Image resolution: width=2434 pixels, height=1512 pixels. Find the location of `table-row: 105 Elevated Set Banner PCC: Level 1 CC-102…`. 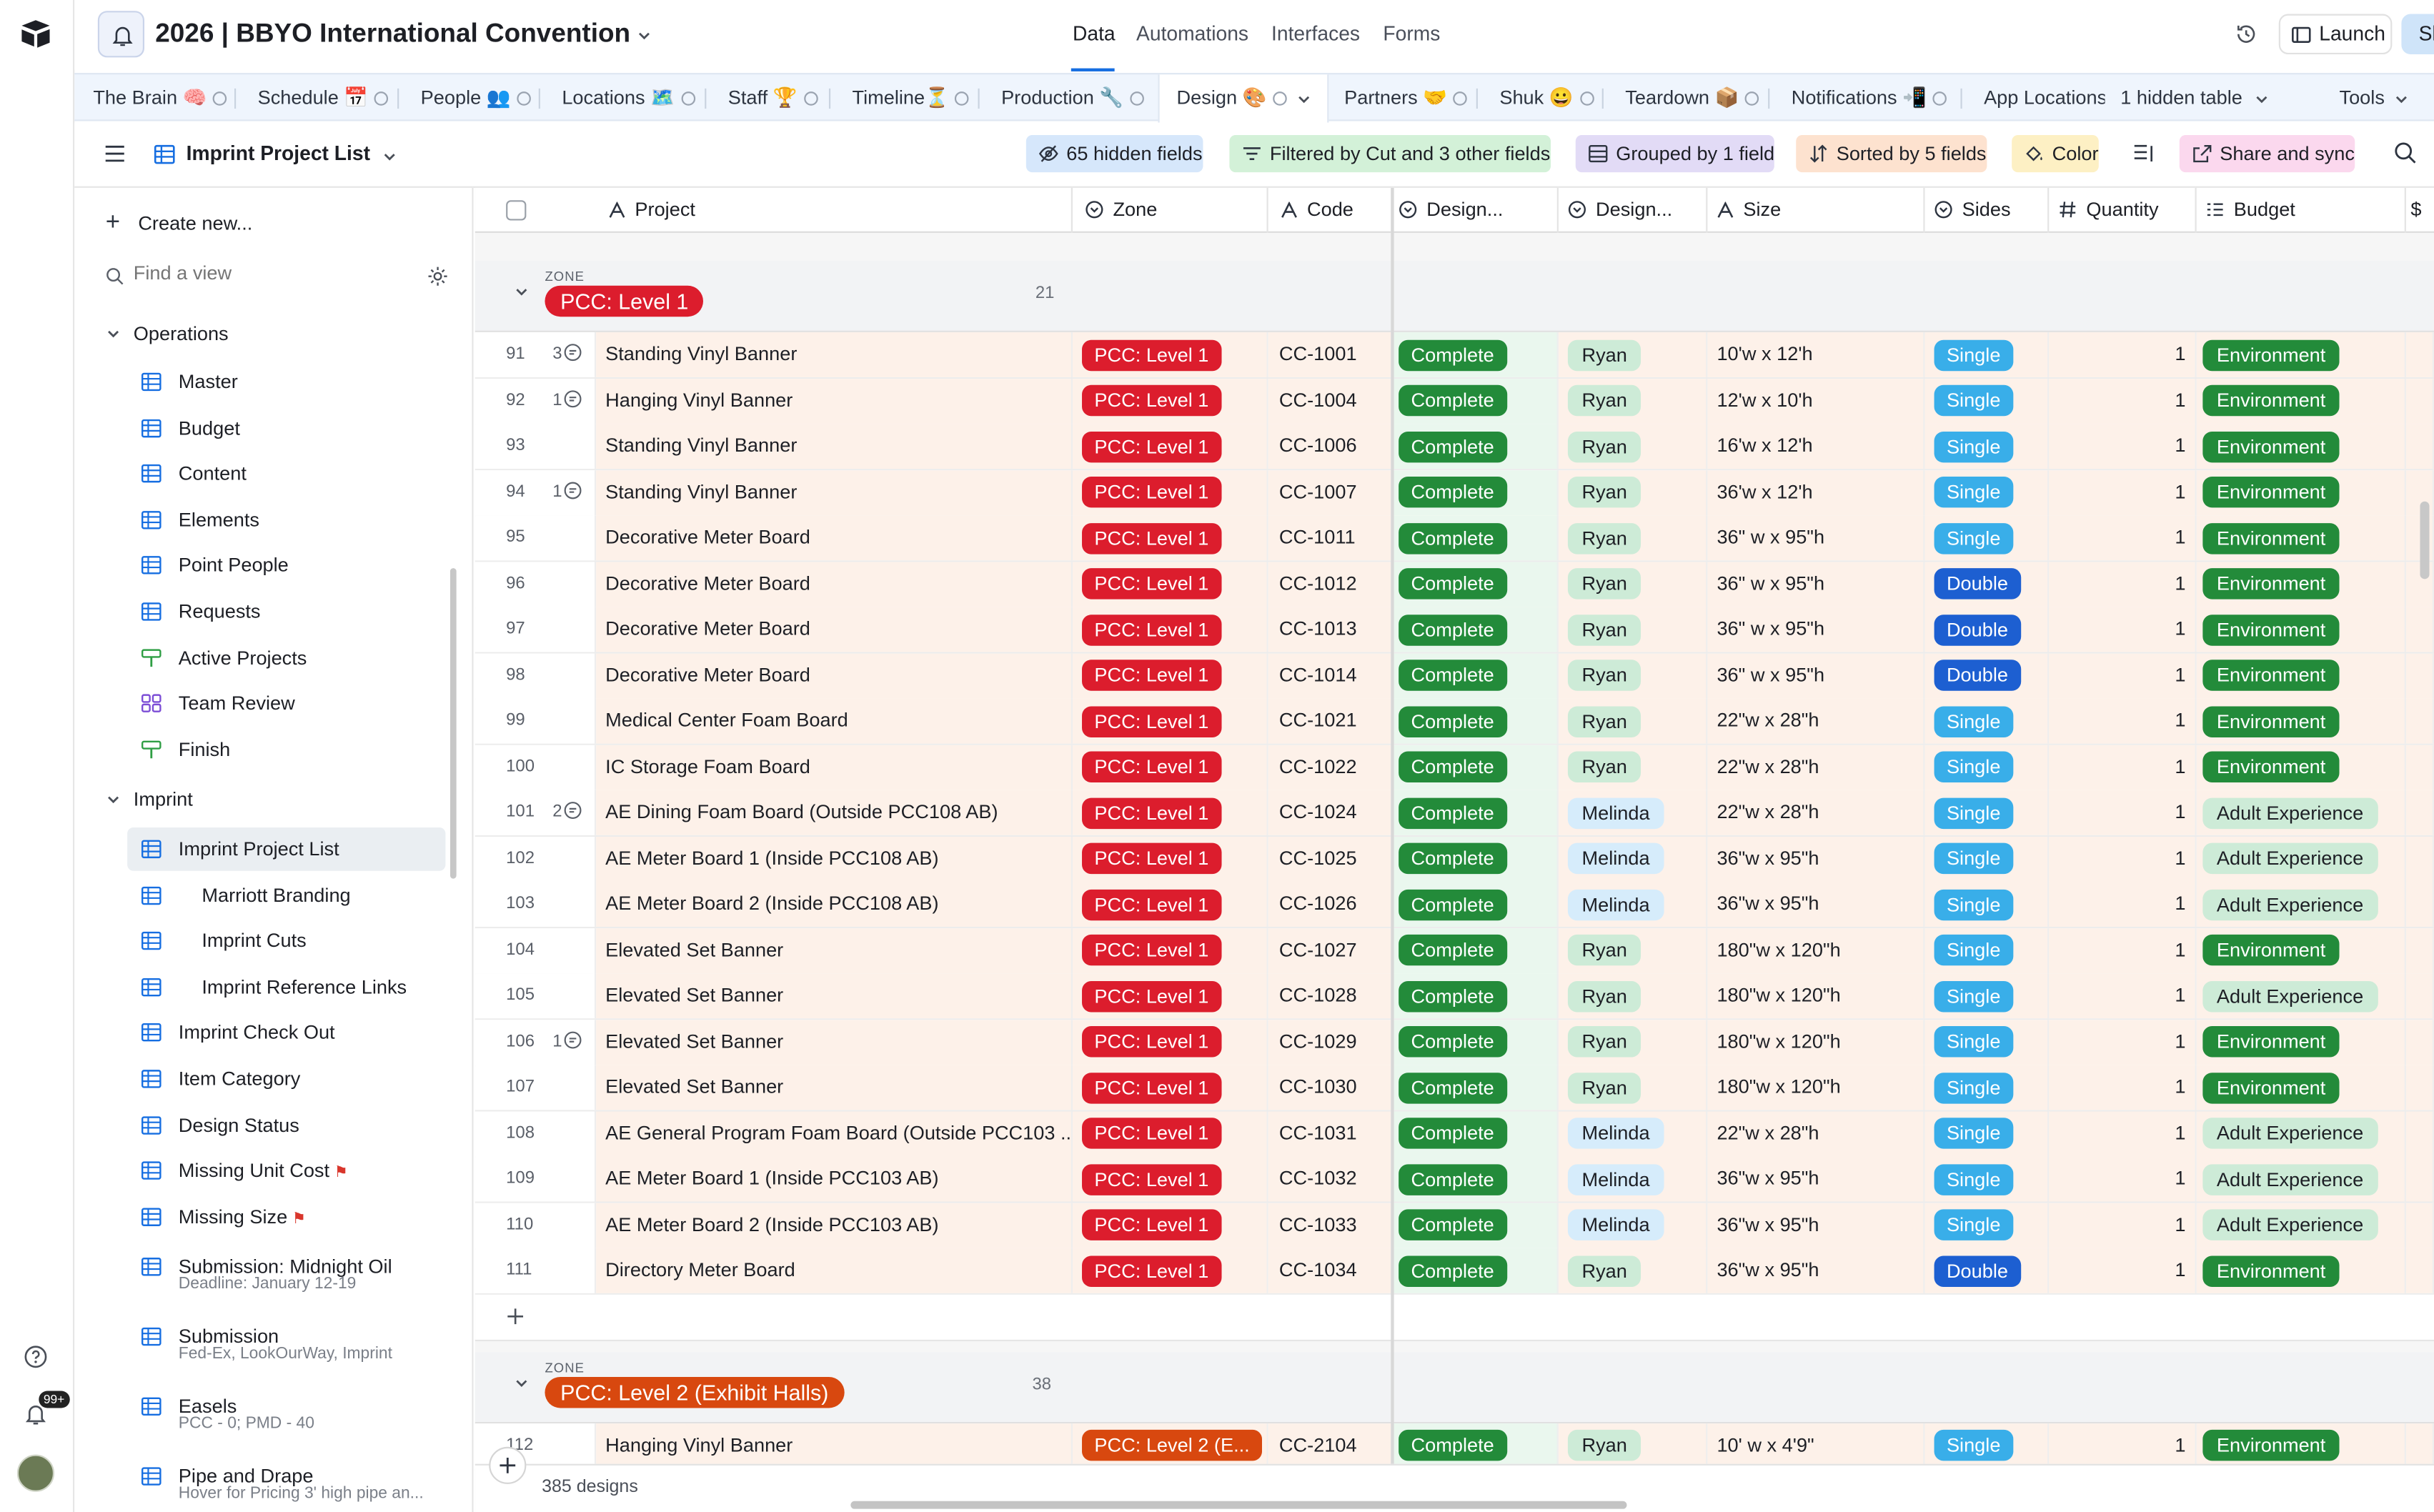

table-row: 105 Elevated Set Banner PCC: Level 1 CC-102… is located at coordinates (1454, 997).